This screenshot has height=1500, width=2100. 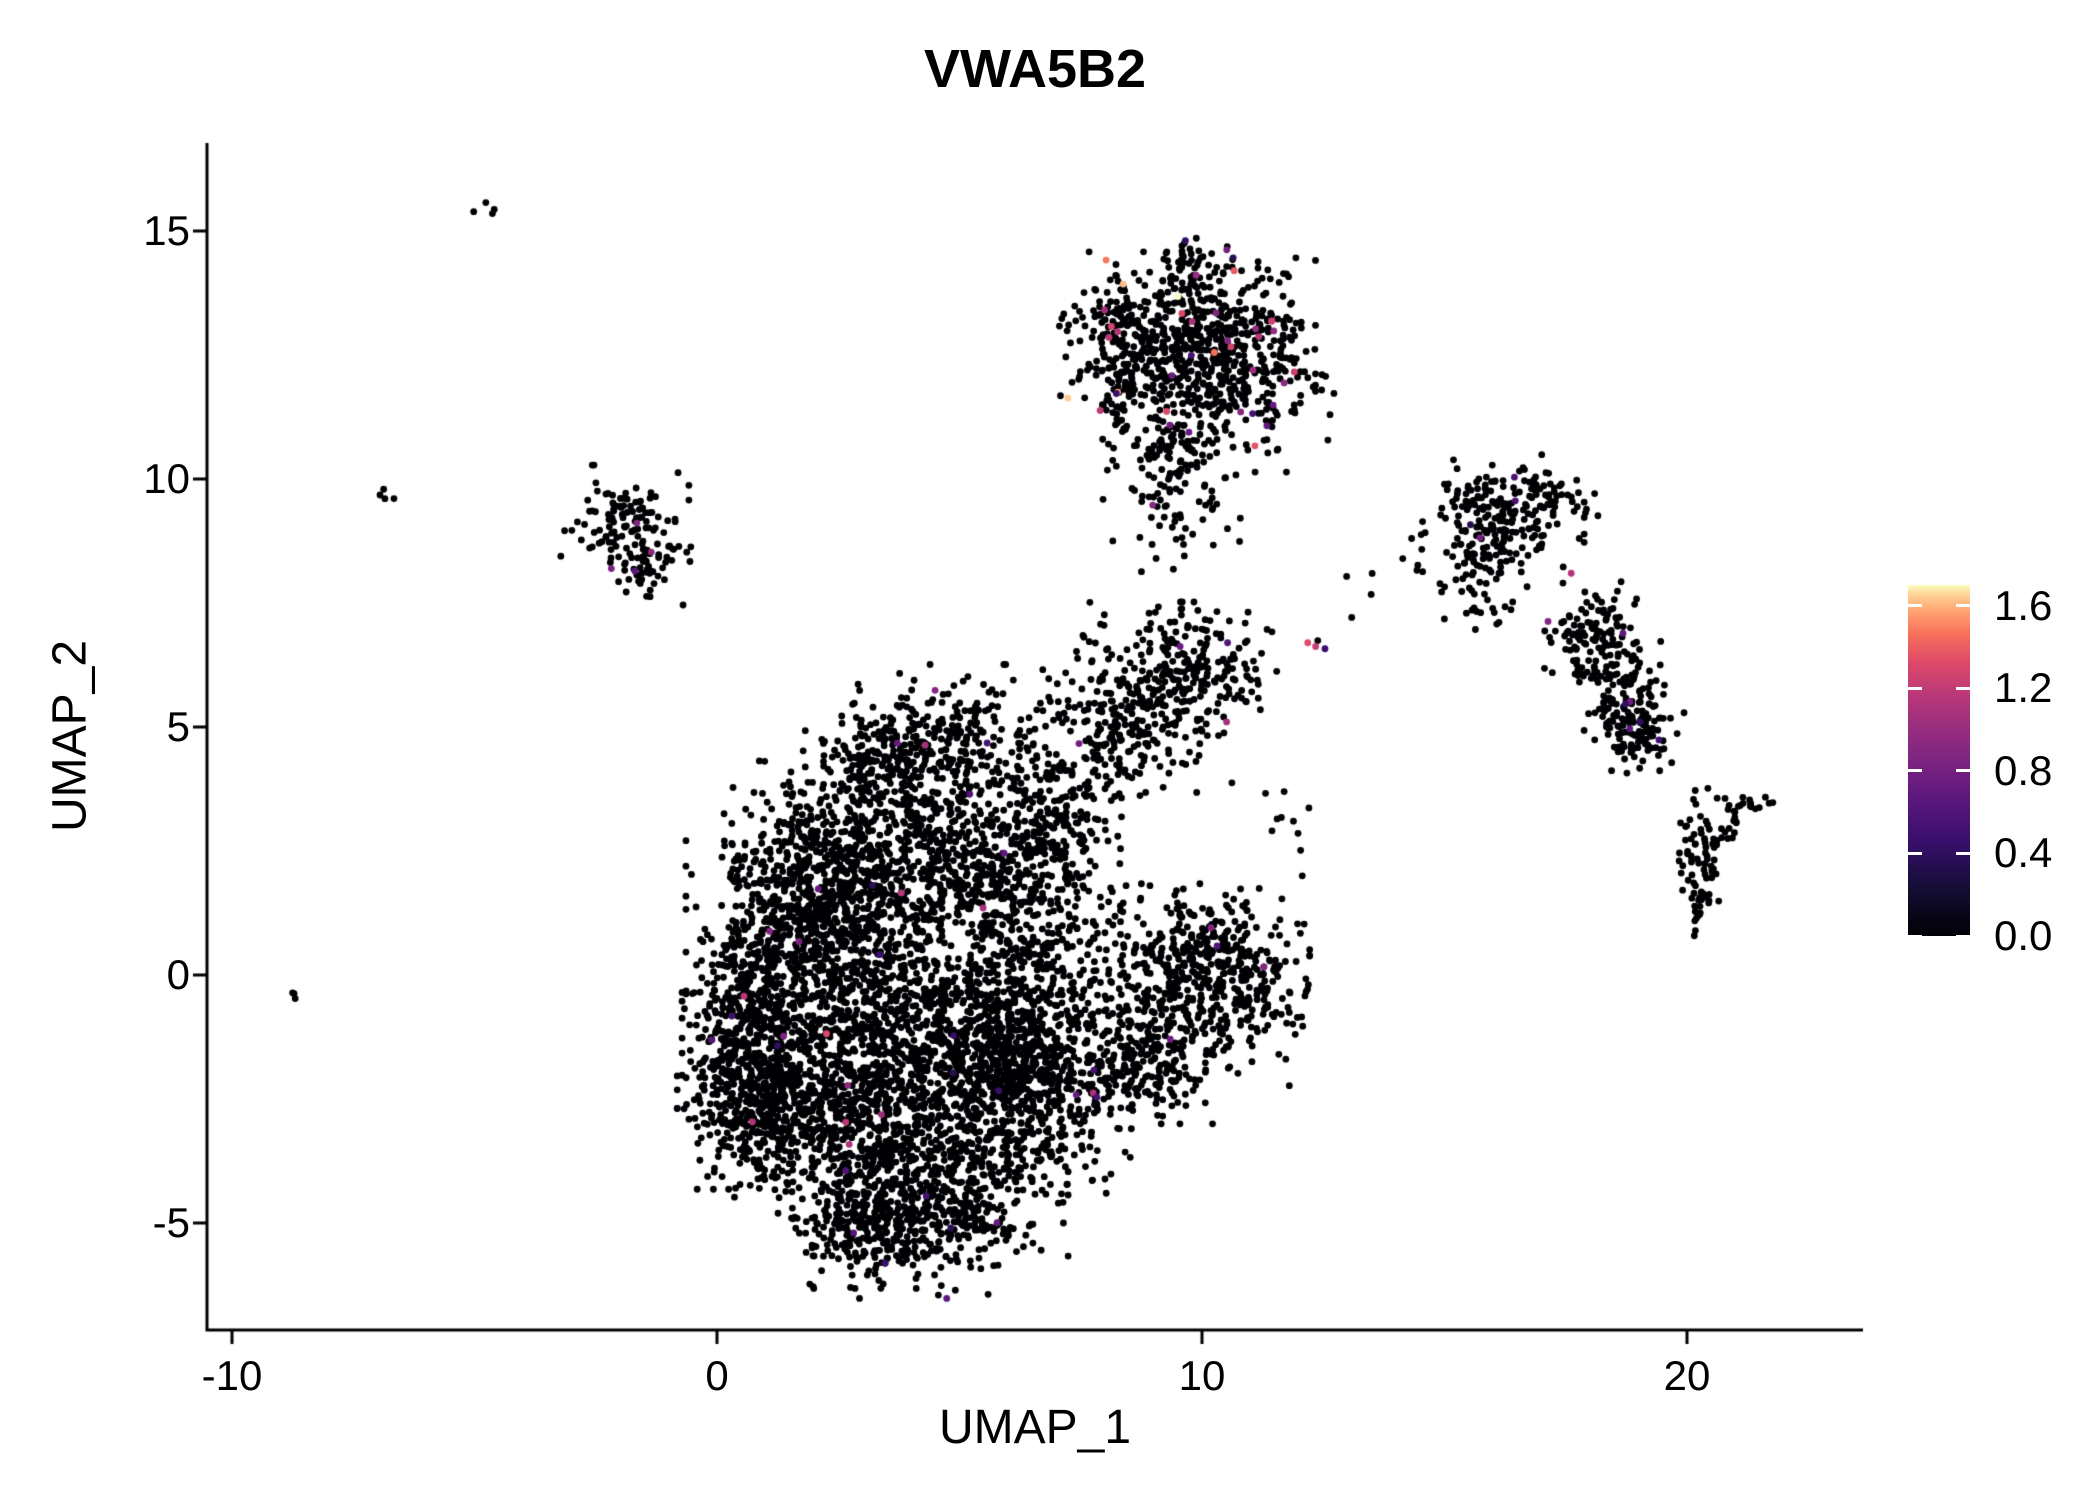 I want to click on x-axis-tick-labels: -10 0 10 20, so click(x=1050, y=1377).